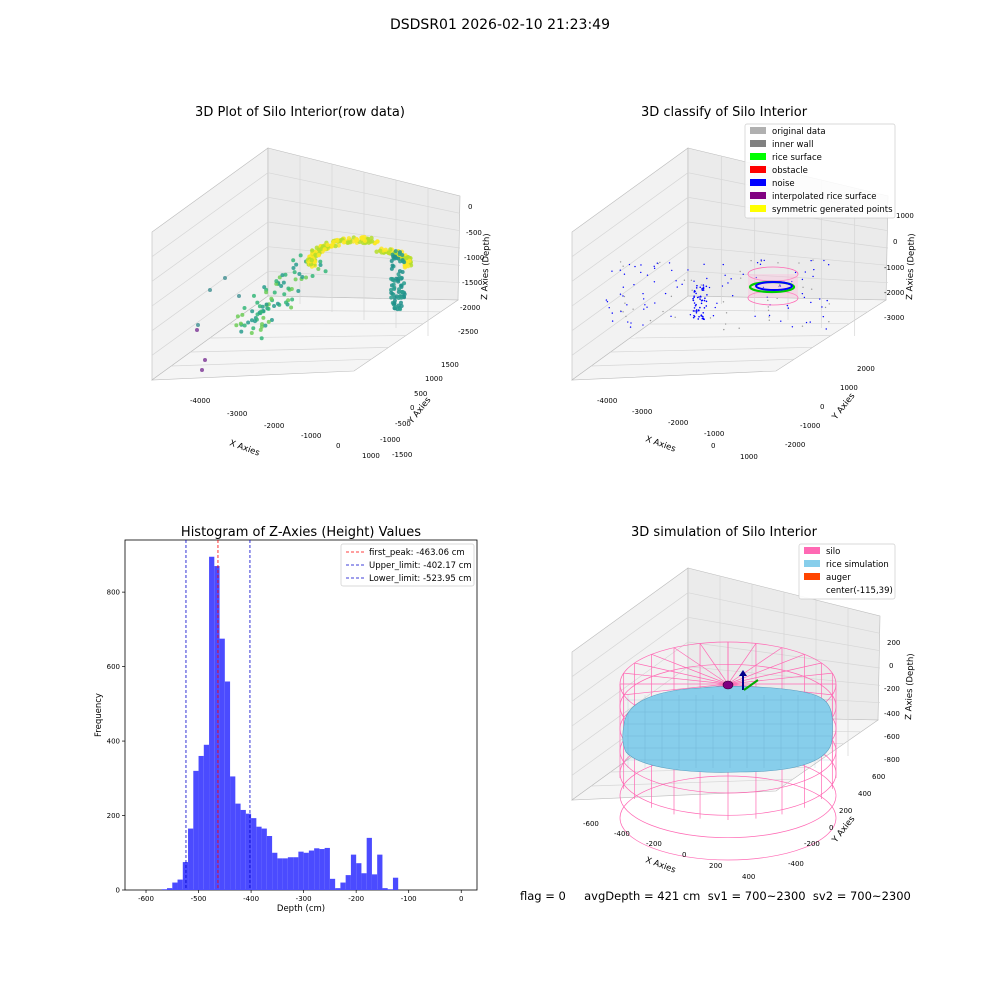  What do you see at coordinates (407, 565) in the screenshot?
I see `histogram-legend-box` at bounding box center [407, 565].